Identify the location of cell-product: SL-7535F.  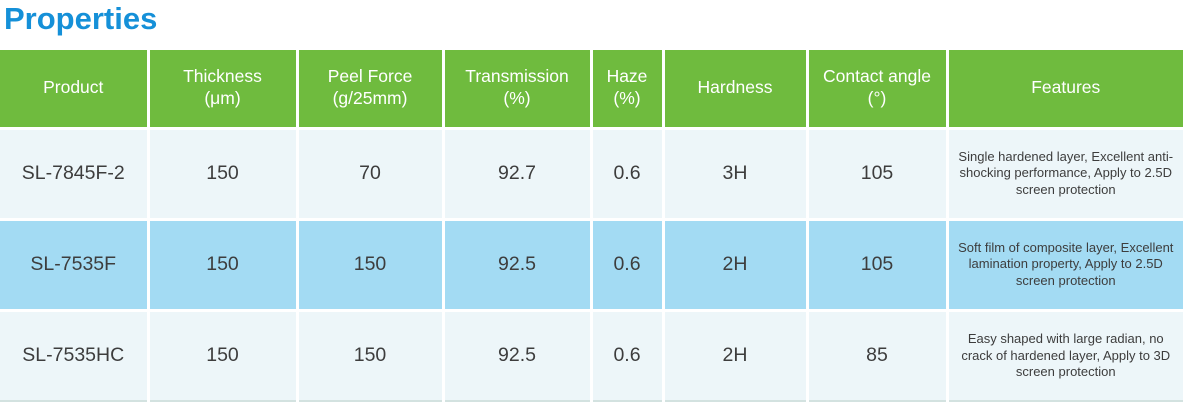
(75, 264).